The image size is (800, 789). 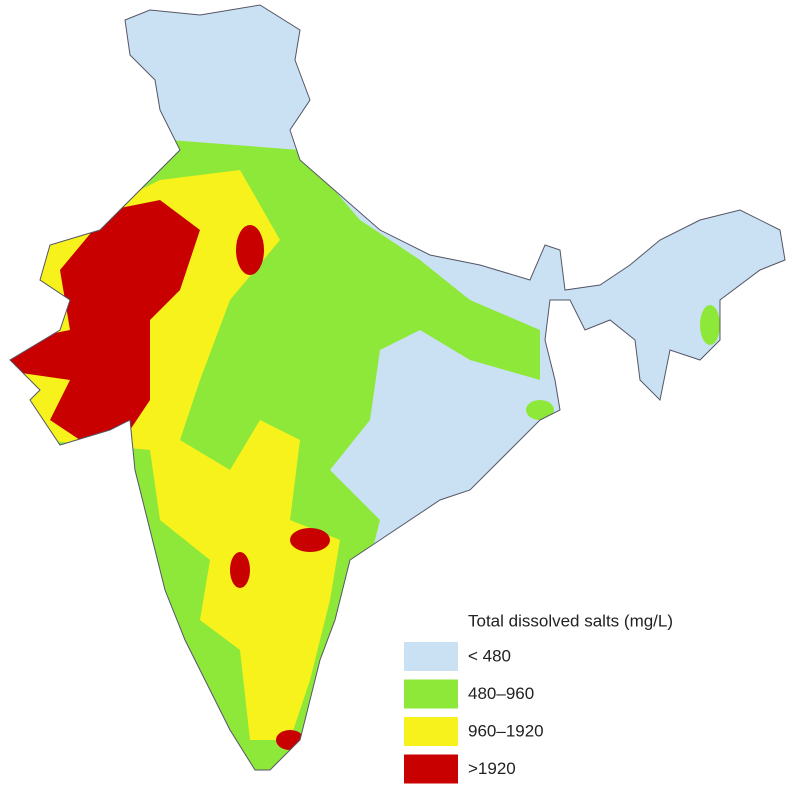 I want to click on legend-label: >1920, so click(x=492, y=768).